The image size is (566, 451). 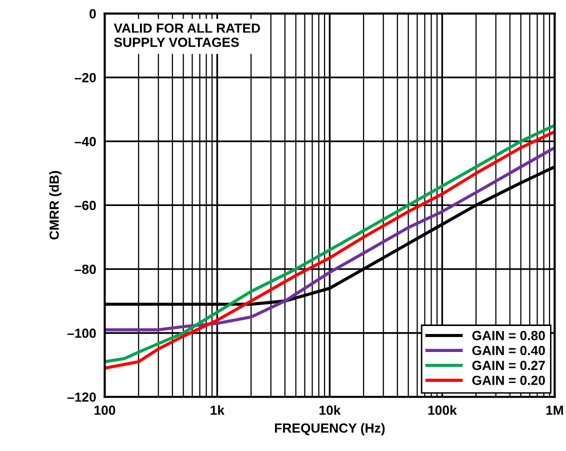 What do you see at coordinates (81, 397) in the screenshot?
I see `y-tick-label: –120` at bounding box center [81, 397].